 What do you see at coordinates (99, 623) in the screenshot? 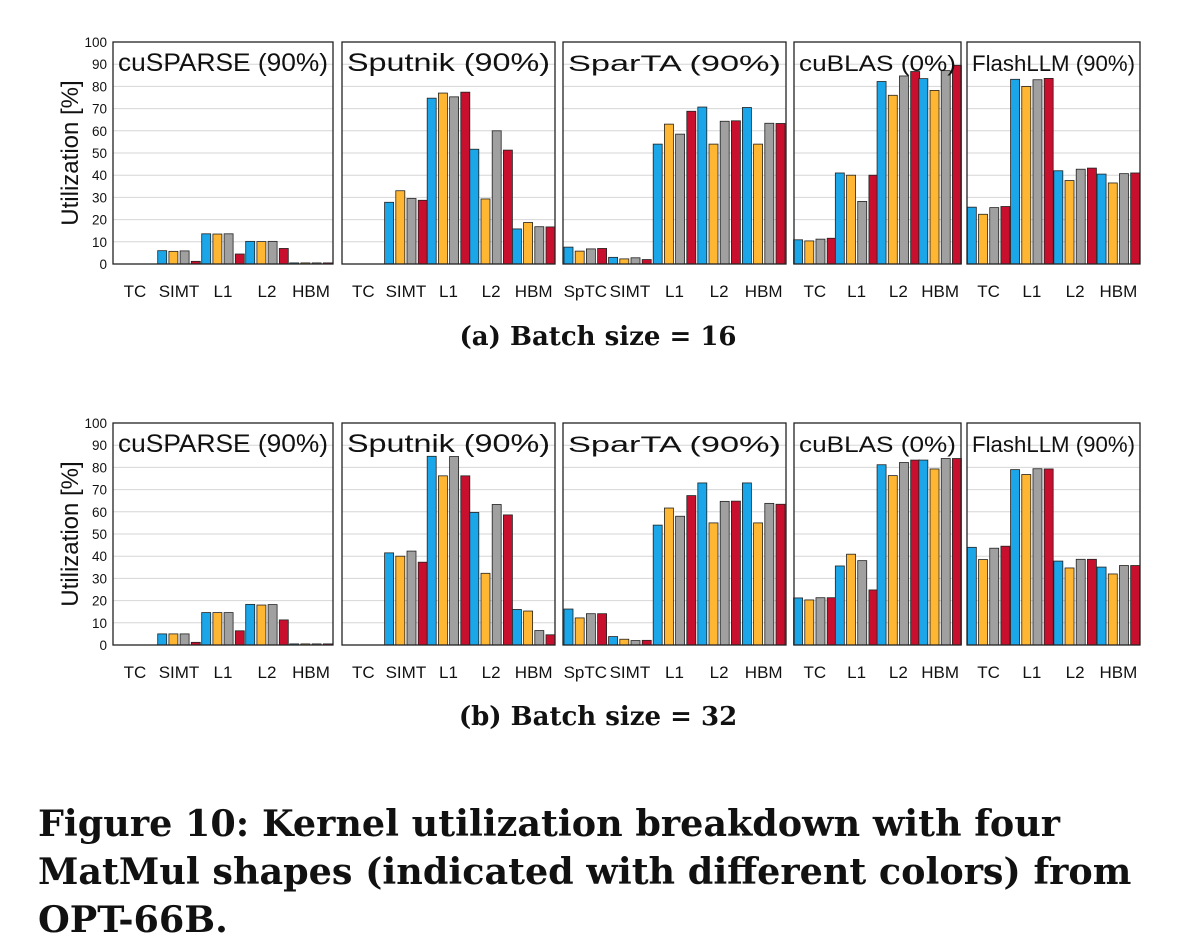
I see `y-tick-label: 10` at bounding box center [99, 623].